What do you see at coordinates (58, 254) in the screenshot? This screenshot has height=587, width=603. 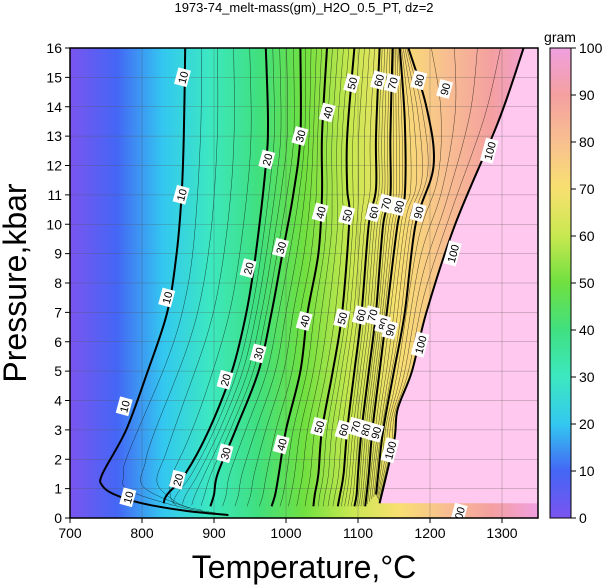 I see `y-tick-label: 9` at bounding box center [58, 254].